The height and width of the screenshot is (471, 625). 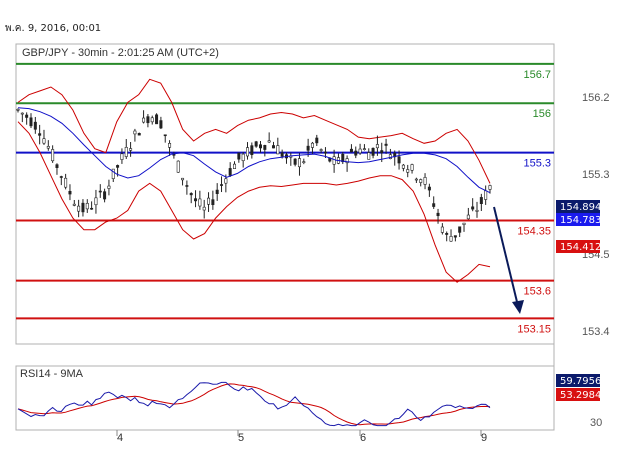 I want to click on rsi-panel, so click(x=285, y=398).